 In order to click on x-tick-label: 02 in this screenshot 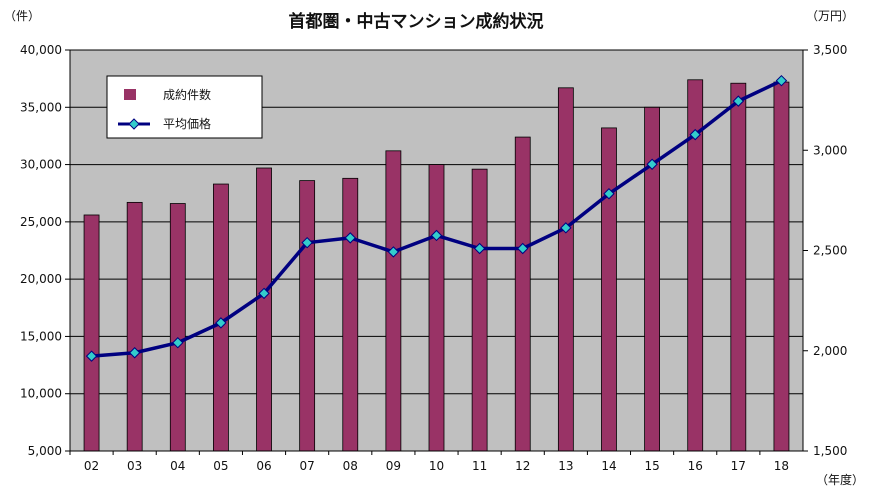, I will do `click(91, 466)`.